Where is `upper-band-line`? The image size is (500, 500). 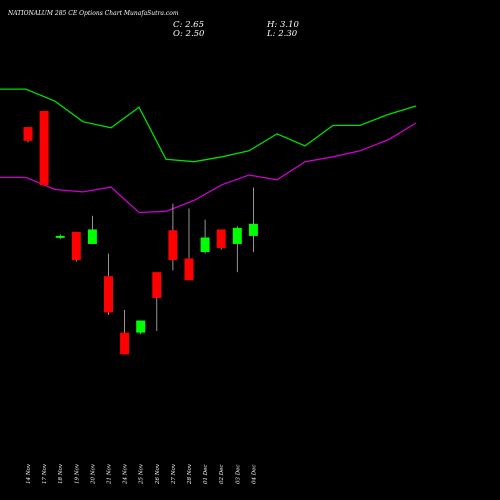
upper-band-line is located at coordinates (208, 125).